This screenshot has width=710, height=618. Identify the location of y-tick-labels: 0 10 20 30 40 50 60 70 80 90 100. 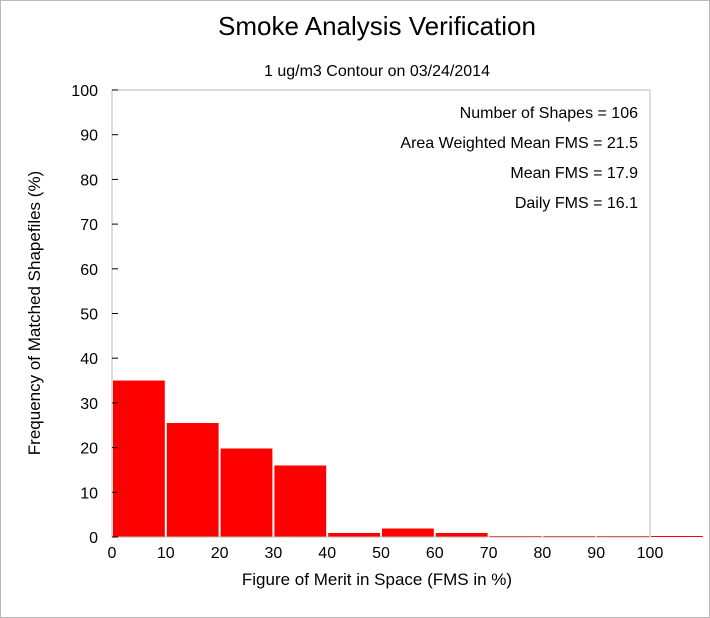
(94, 315).